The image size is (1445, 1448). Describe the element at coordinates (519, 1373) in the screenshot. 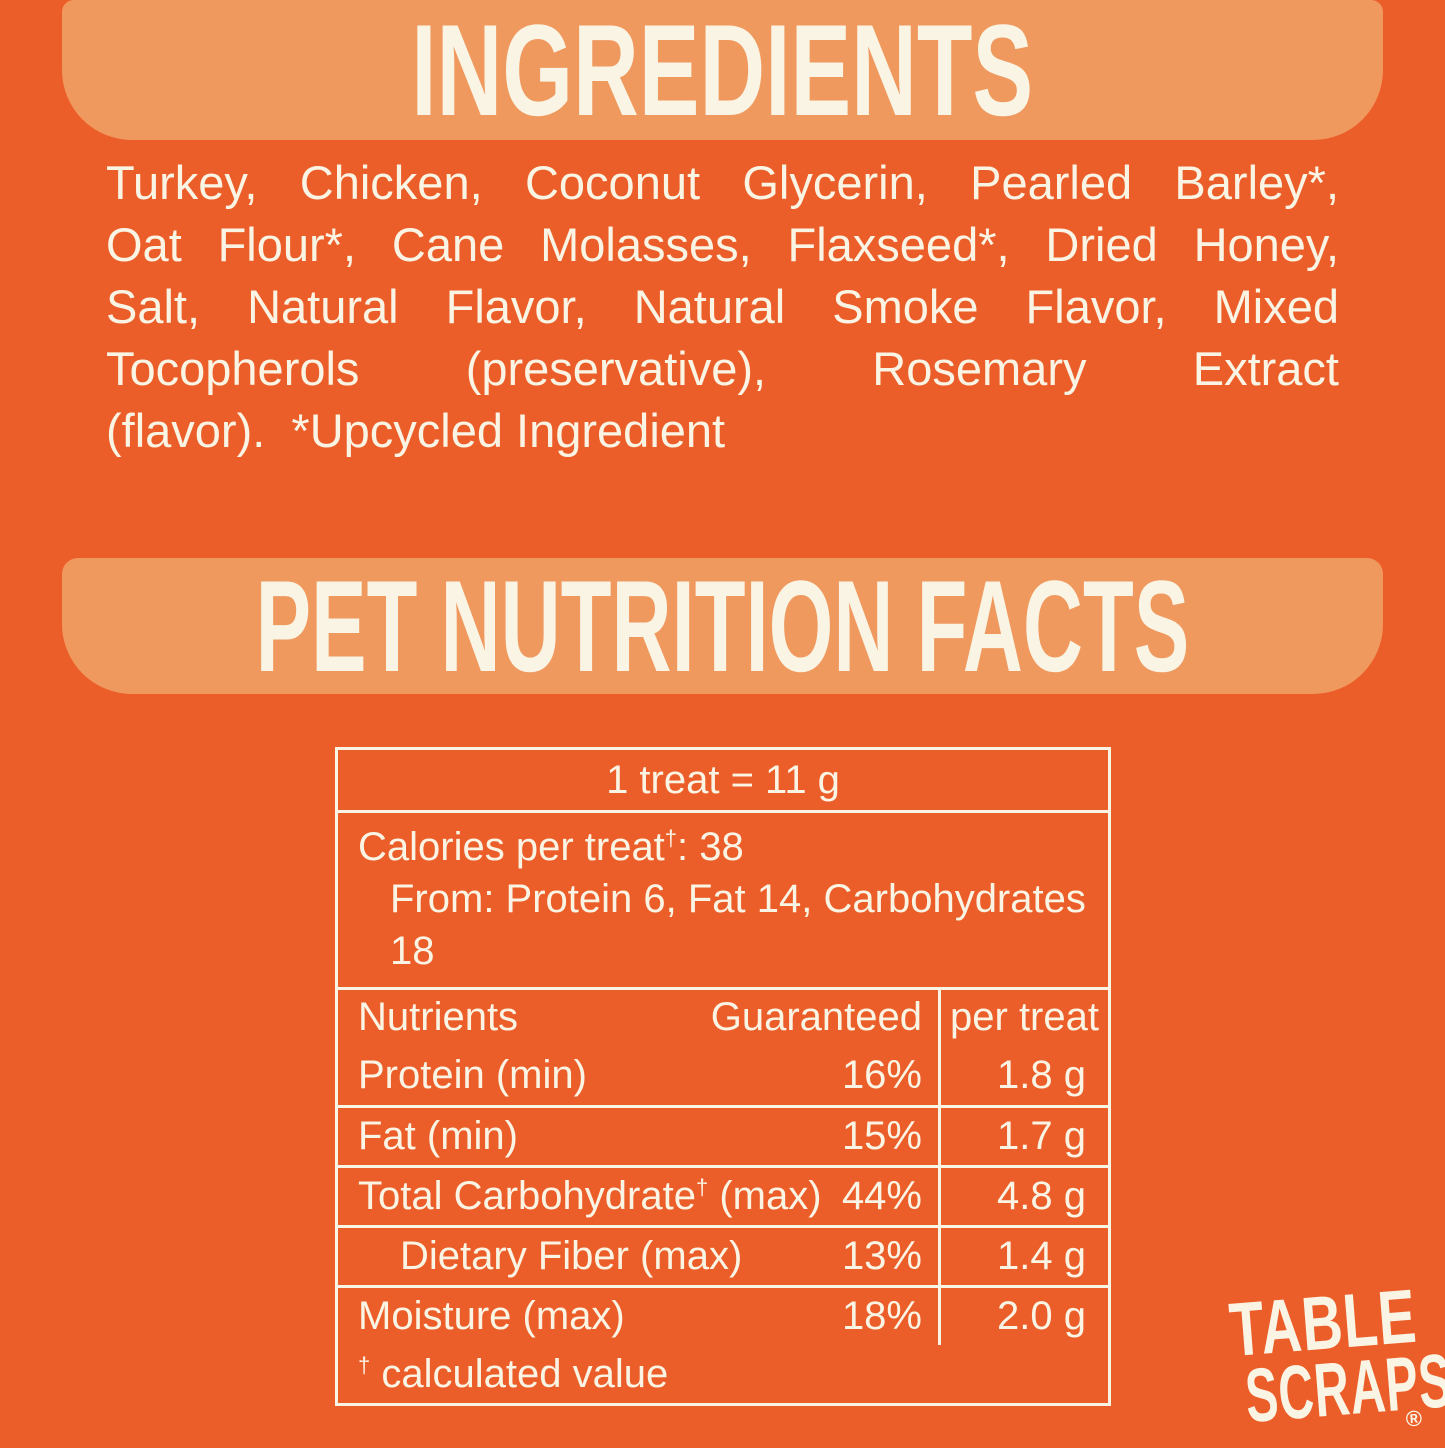

I see `footnote-label: calculated value` at that location.